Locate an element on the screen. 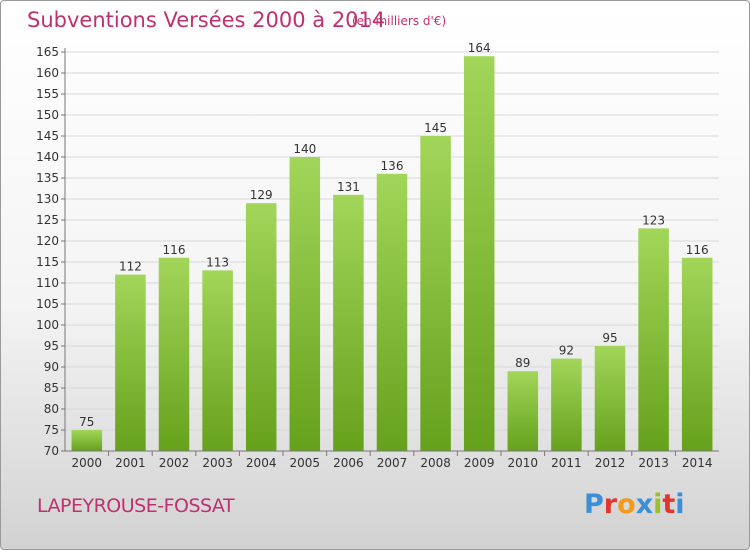 The width and height of the screenshot is (750, 550). proxiti-logo: Proxiti is located at coordinates (634, 504).